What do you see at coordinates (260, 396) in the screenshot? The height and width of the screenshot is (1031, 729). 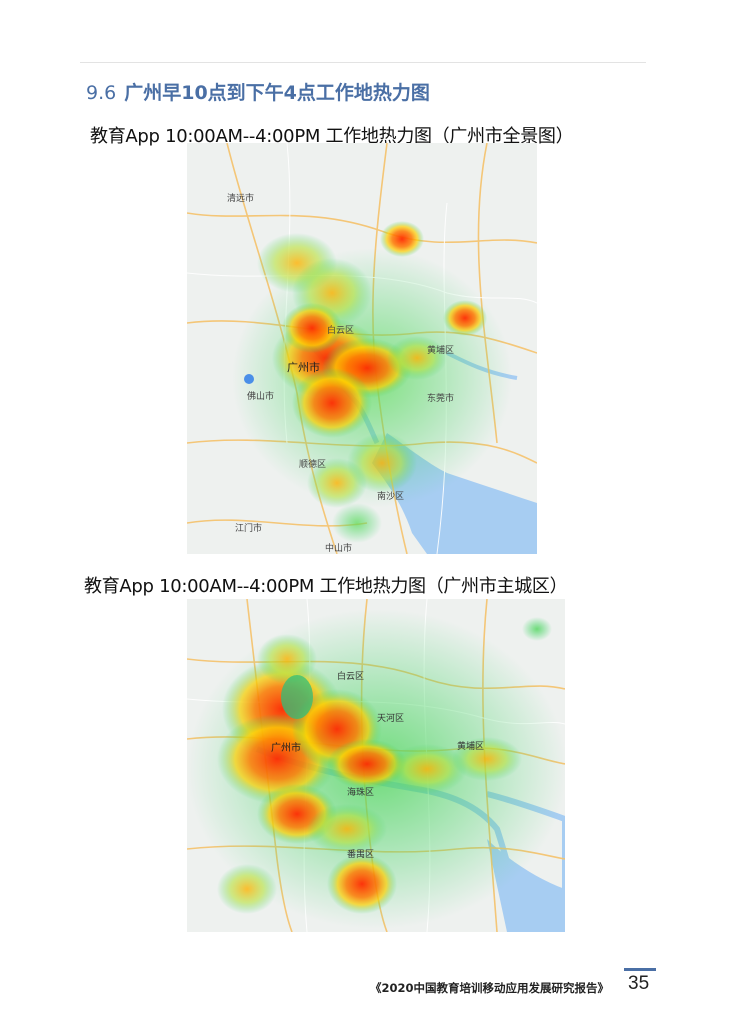 I see `label-foshan: 佛山市` at bounding box center [260, 396].